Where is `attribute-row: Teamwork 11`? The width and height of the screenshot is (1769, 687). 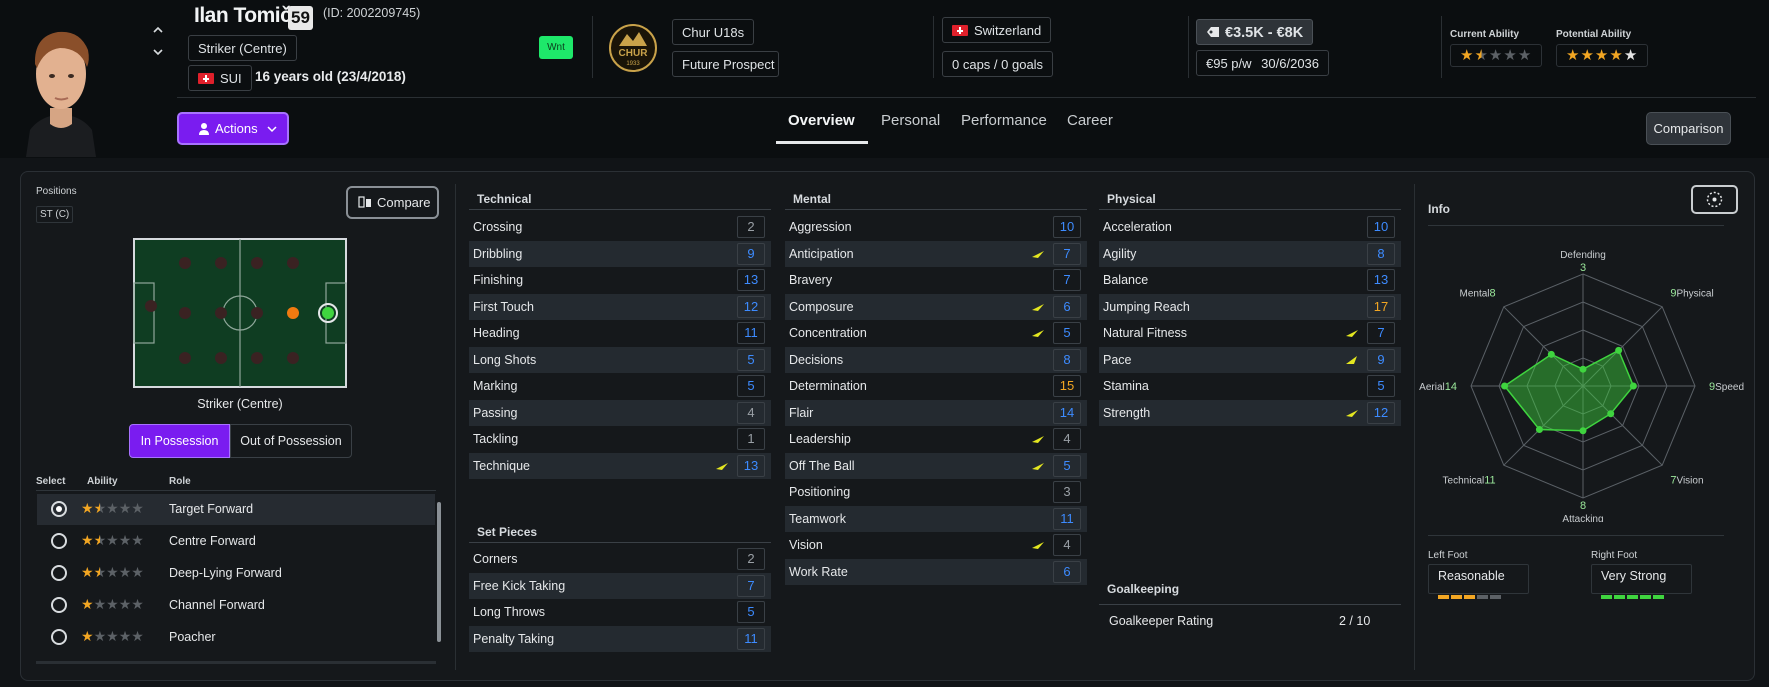
attribute-row: Teamwork 11 is located at coordinates (936, 518).